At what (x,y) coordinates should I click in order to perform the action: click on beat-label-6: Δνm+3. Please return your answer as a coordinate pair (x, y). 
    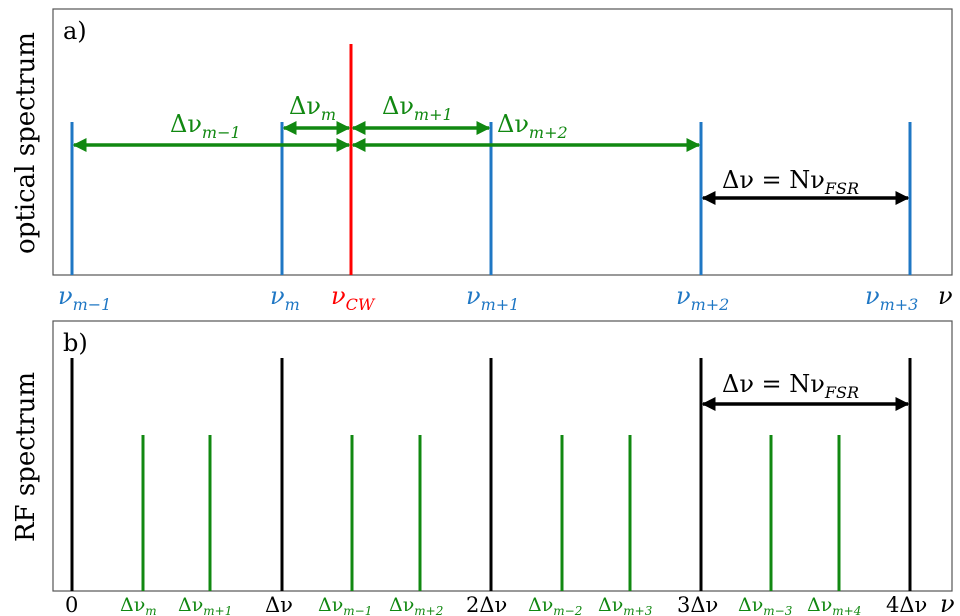
    Looking at the image, I should click on (625, 605).